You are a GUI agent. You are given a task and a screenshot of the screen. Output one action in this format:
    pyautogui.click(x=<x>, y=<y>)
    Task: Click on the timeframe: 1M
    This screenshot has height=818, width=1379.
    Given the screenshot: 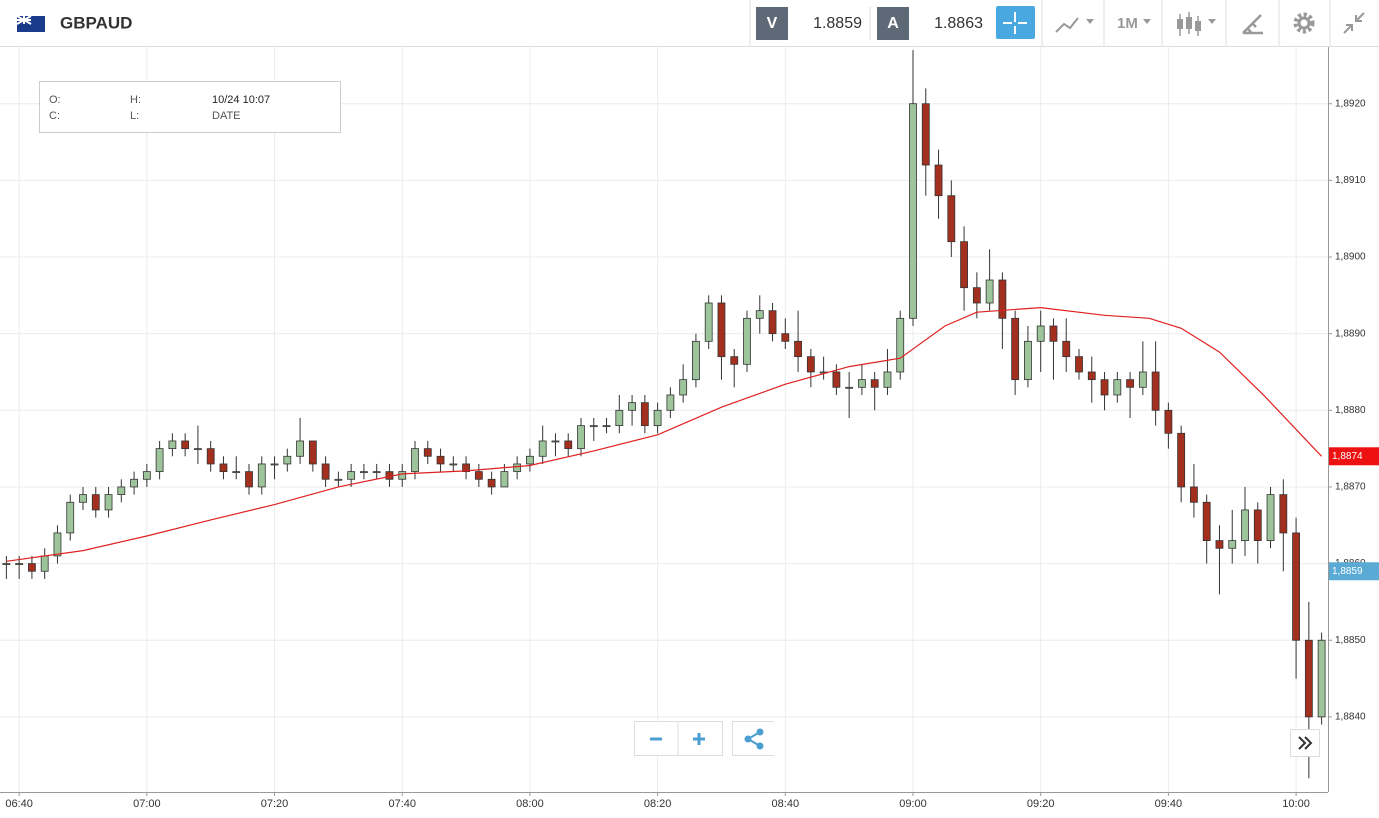 What is the action you would take?
    pyautogui.click(x=1127, y=23)
    